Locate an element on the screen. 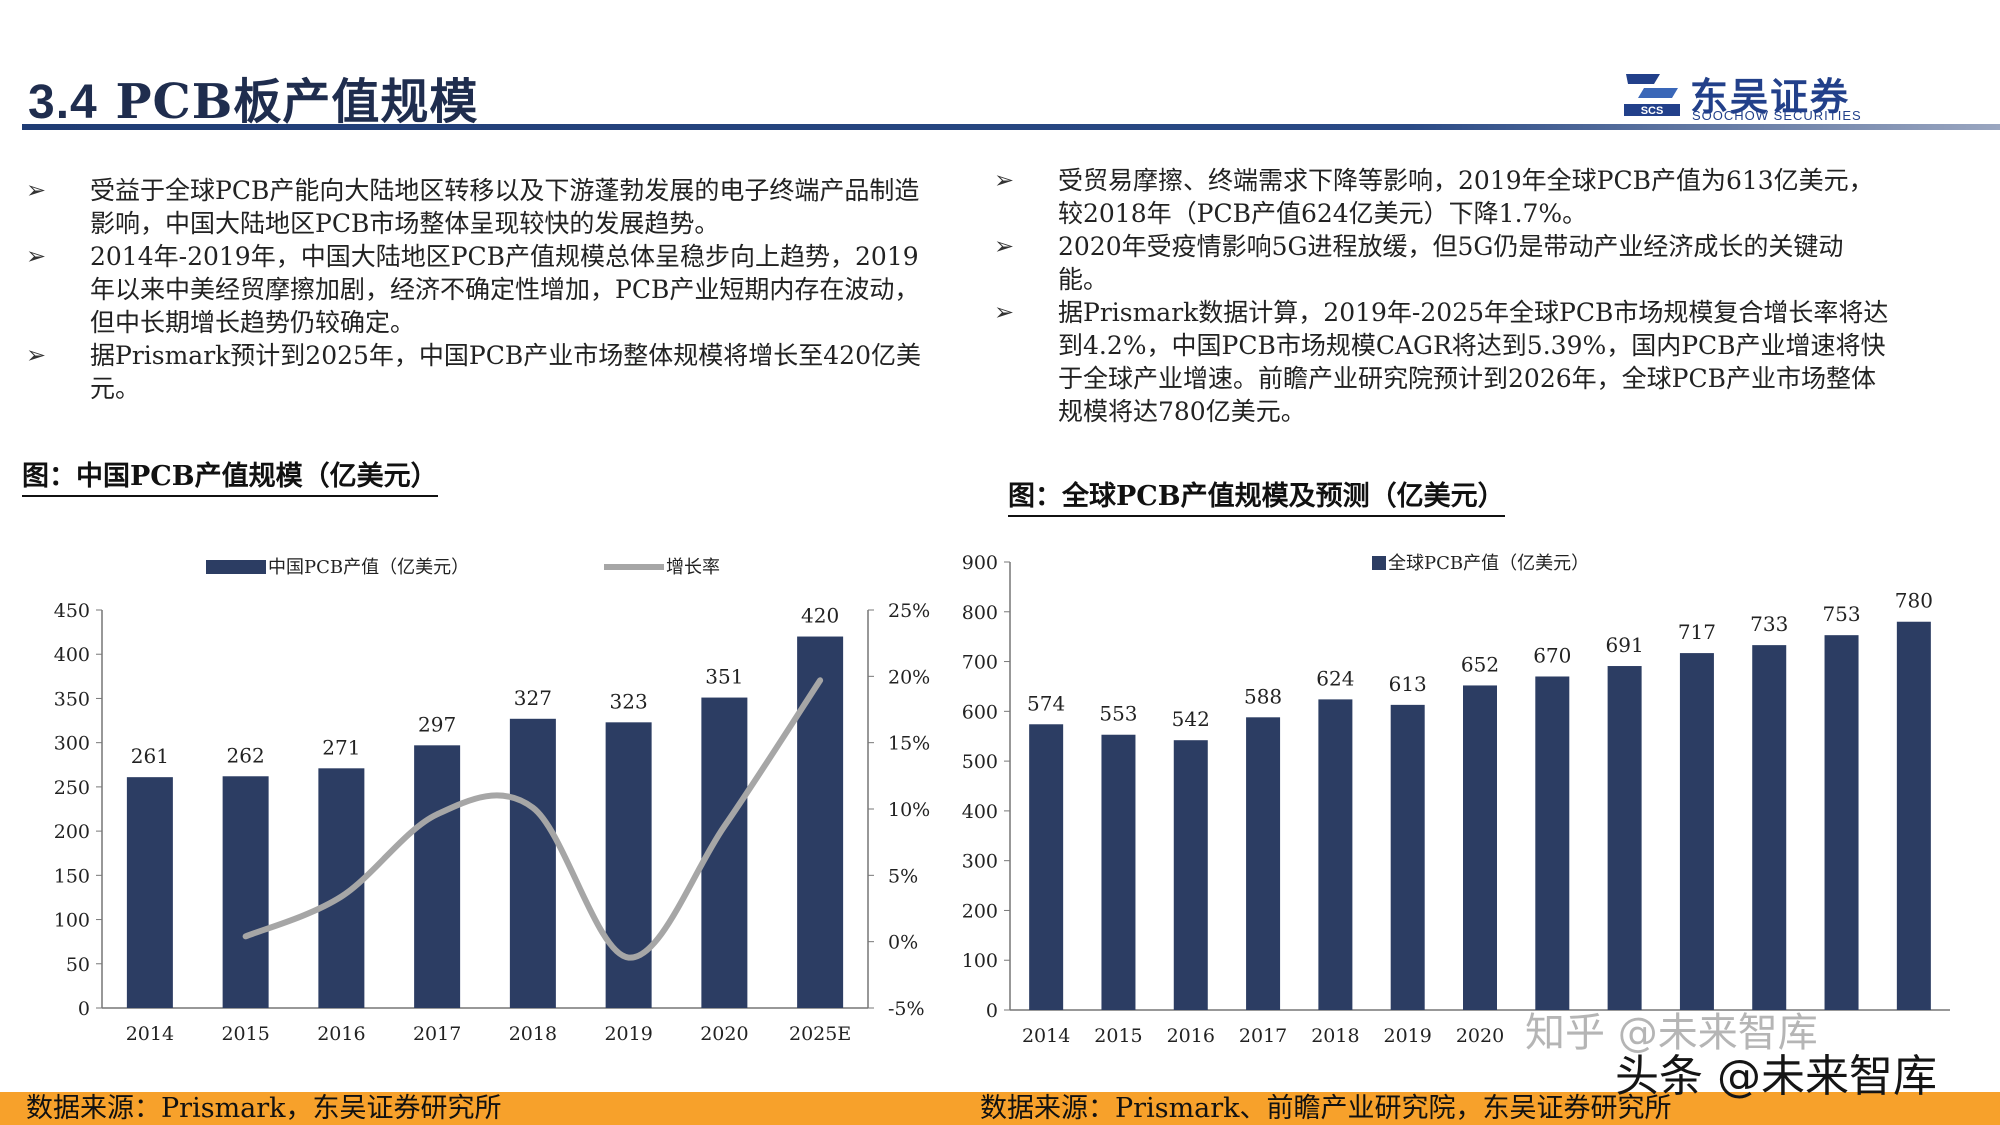  y2-tick-label: 15% is located at coordinates (909, 744).